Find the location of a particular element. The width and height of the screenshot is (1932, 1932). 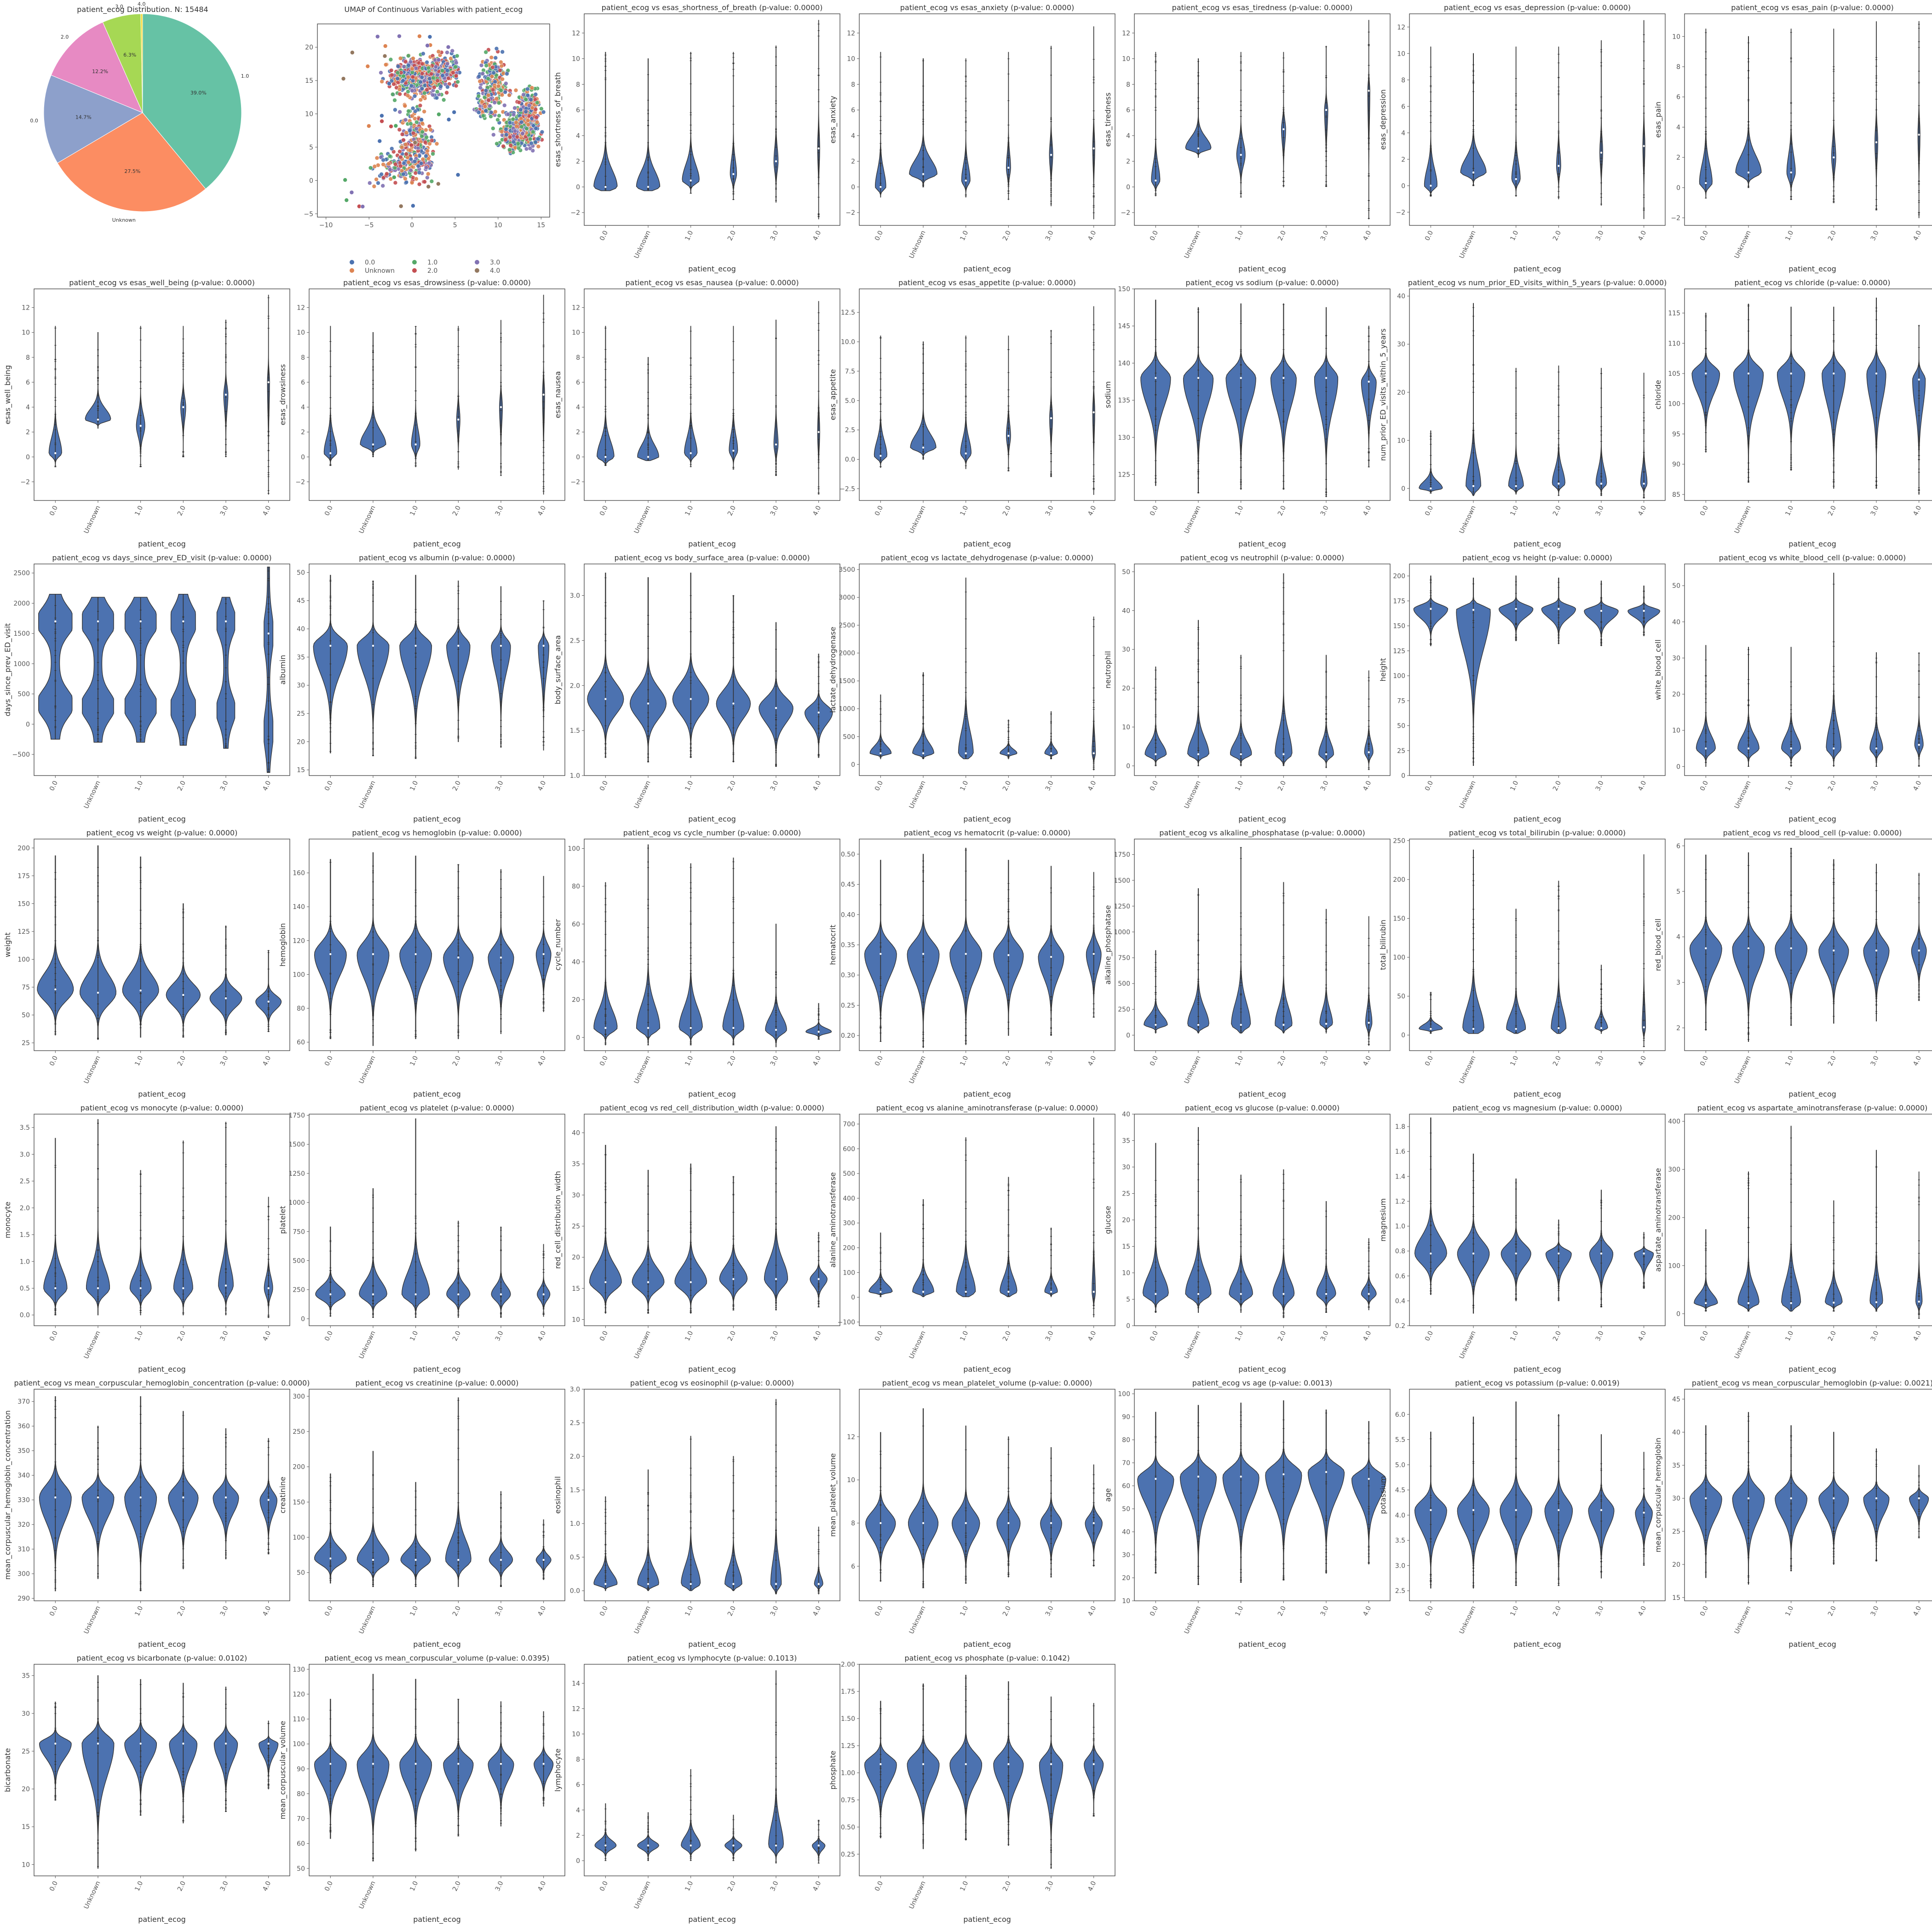

y-tick-label: 2000 is located at coordinates (21, 603).